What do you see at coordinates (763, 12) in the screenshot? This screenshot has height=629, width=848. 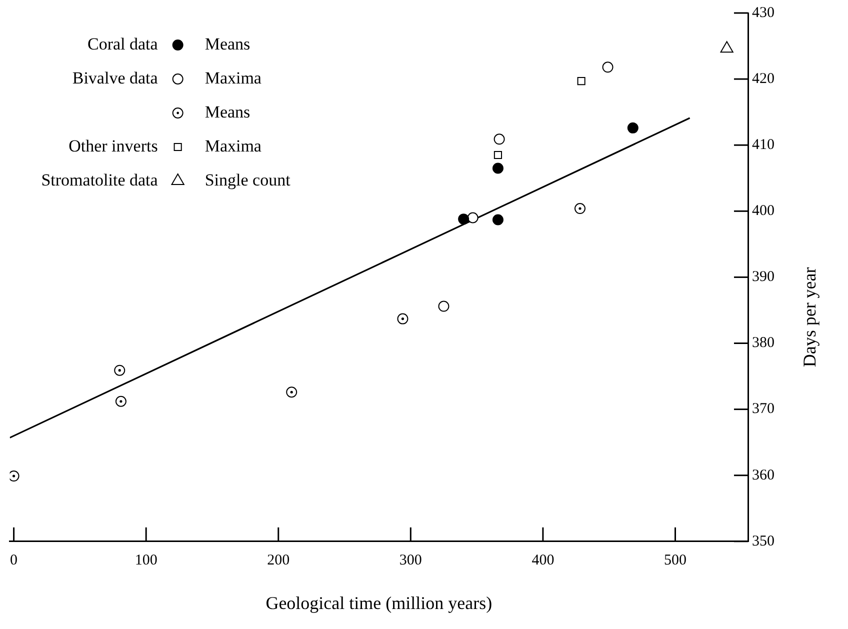 I see `y-tick-label: 430` at bounding box center [763, 12].